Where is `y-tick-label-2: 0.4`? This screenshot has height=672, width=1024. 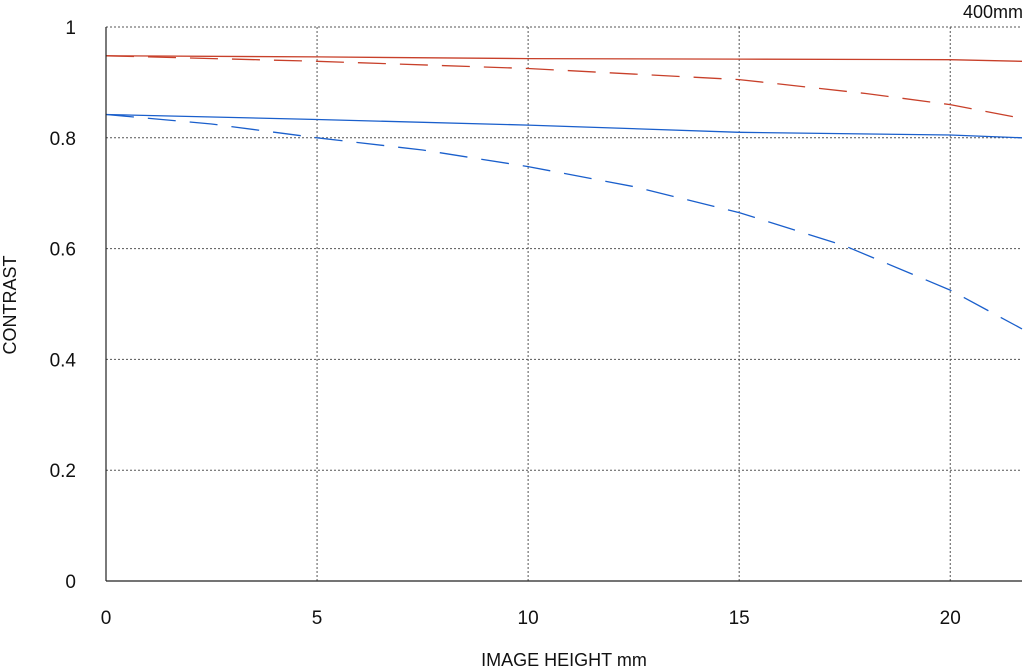
y-tick-label-2: 0.4 is located at coordinates (63, 360).